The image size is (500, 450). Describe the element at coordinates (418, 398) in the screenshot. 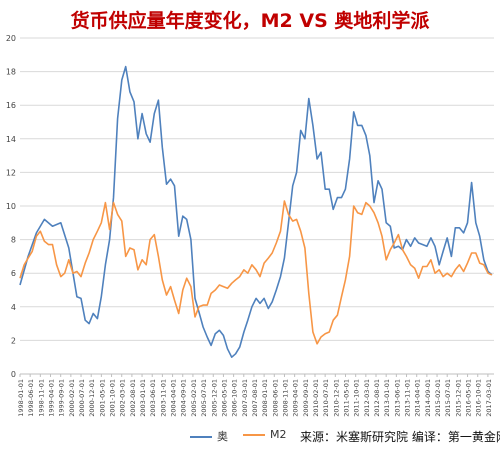

I see `x-tick-label-39: 2014-04-01` at that location.